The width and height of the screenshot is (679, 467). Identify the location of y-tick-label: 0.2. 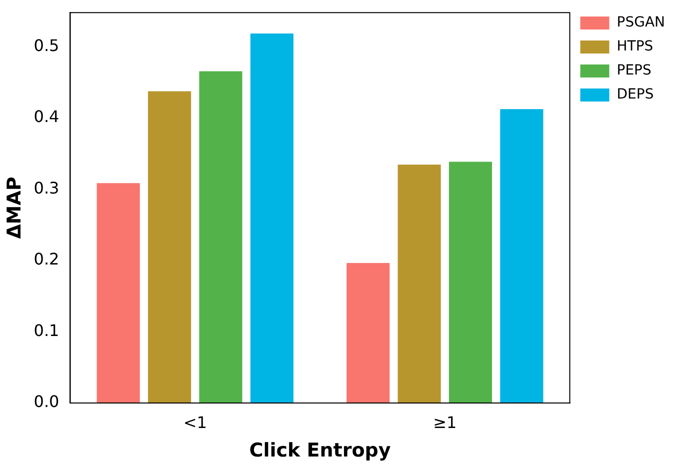
(47, 259).